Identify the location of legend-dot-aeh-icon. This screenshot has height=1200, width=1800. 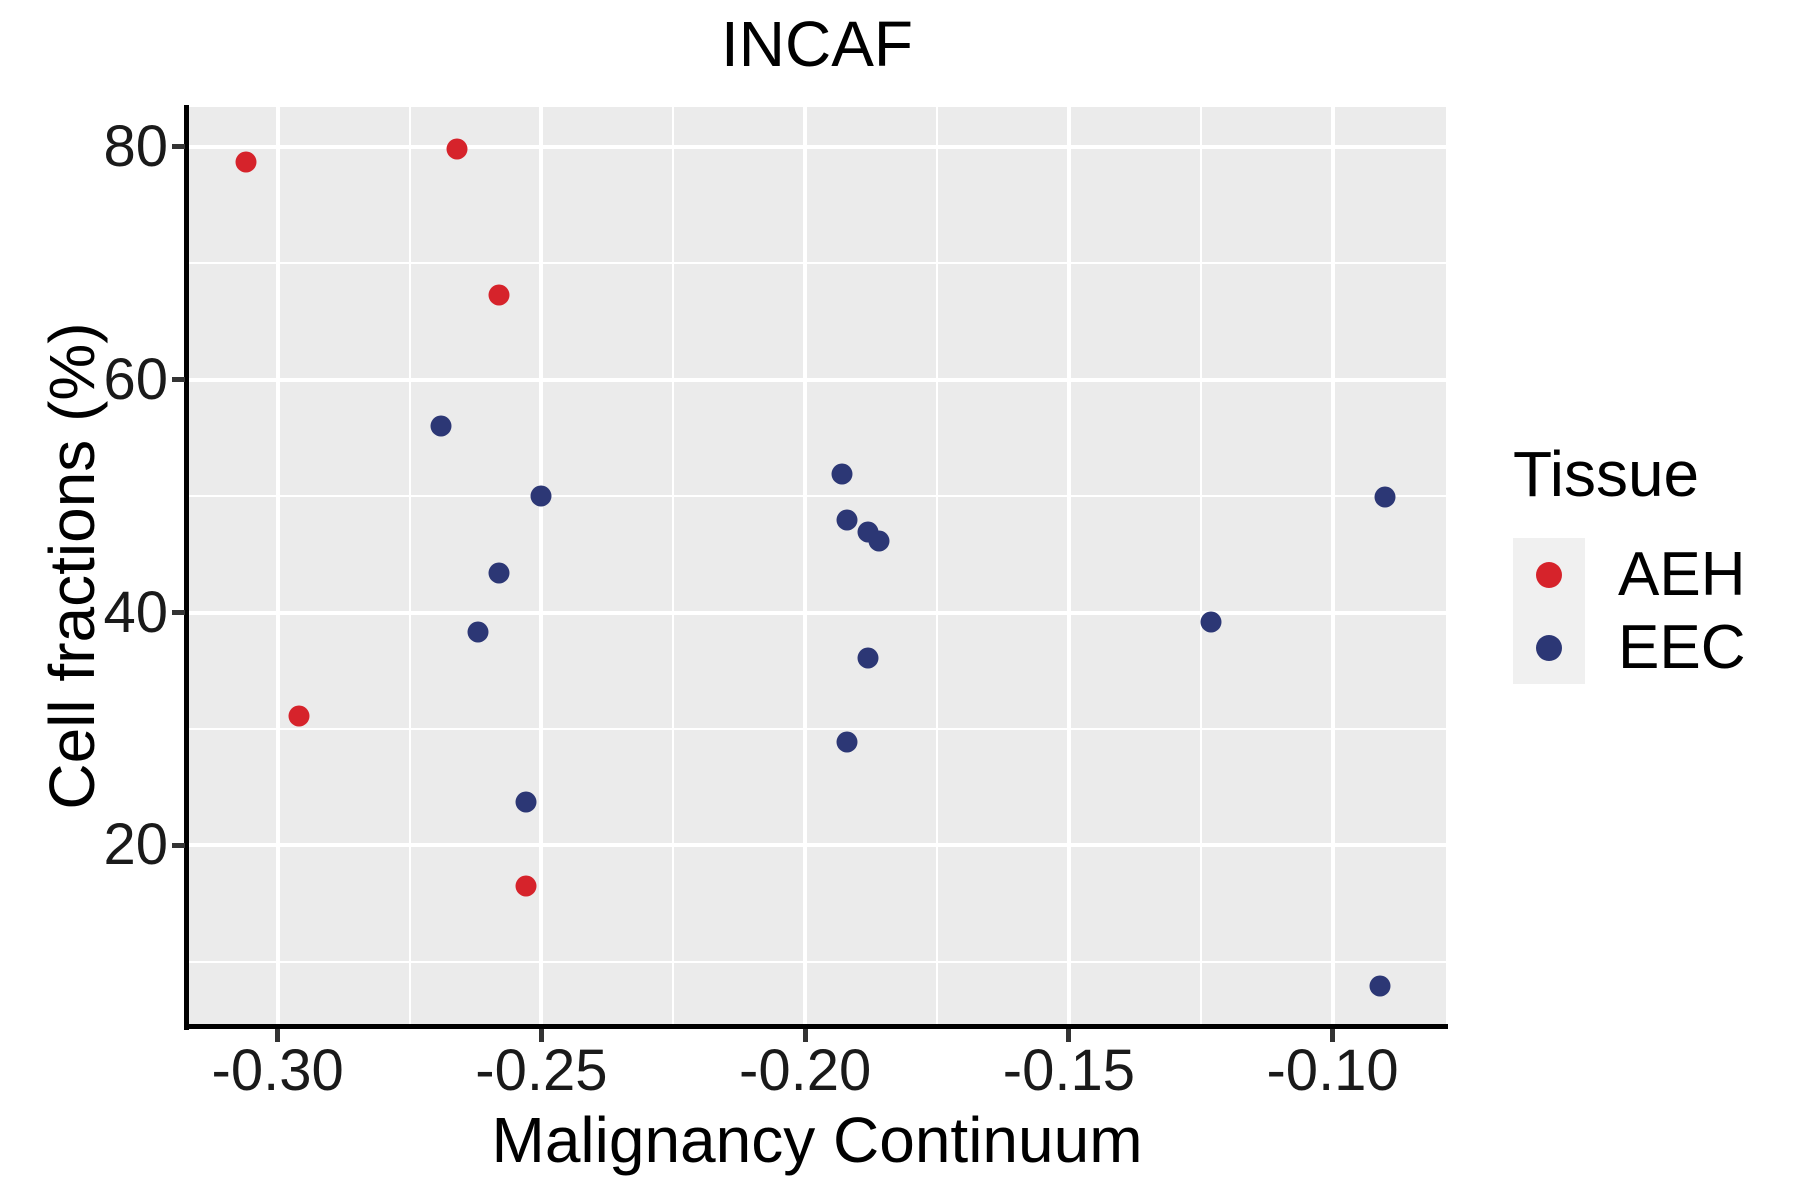
(1549, 574).